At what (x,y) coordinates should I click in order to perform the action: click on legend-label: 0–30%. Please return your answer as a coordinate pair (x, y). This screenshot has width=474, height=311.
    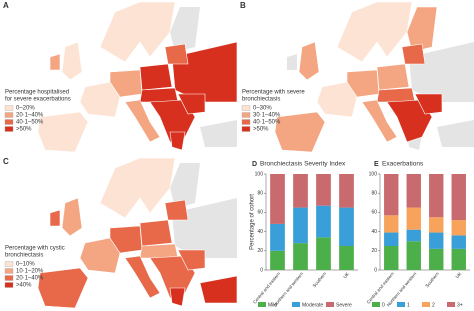
    Looking at the image, I should click on (262, 109).